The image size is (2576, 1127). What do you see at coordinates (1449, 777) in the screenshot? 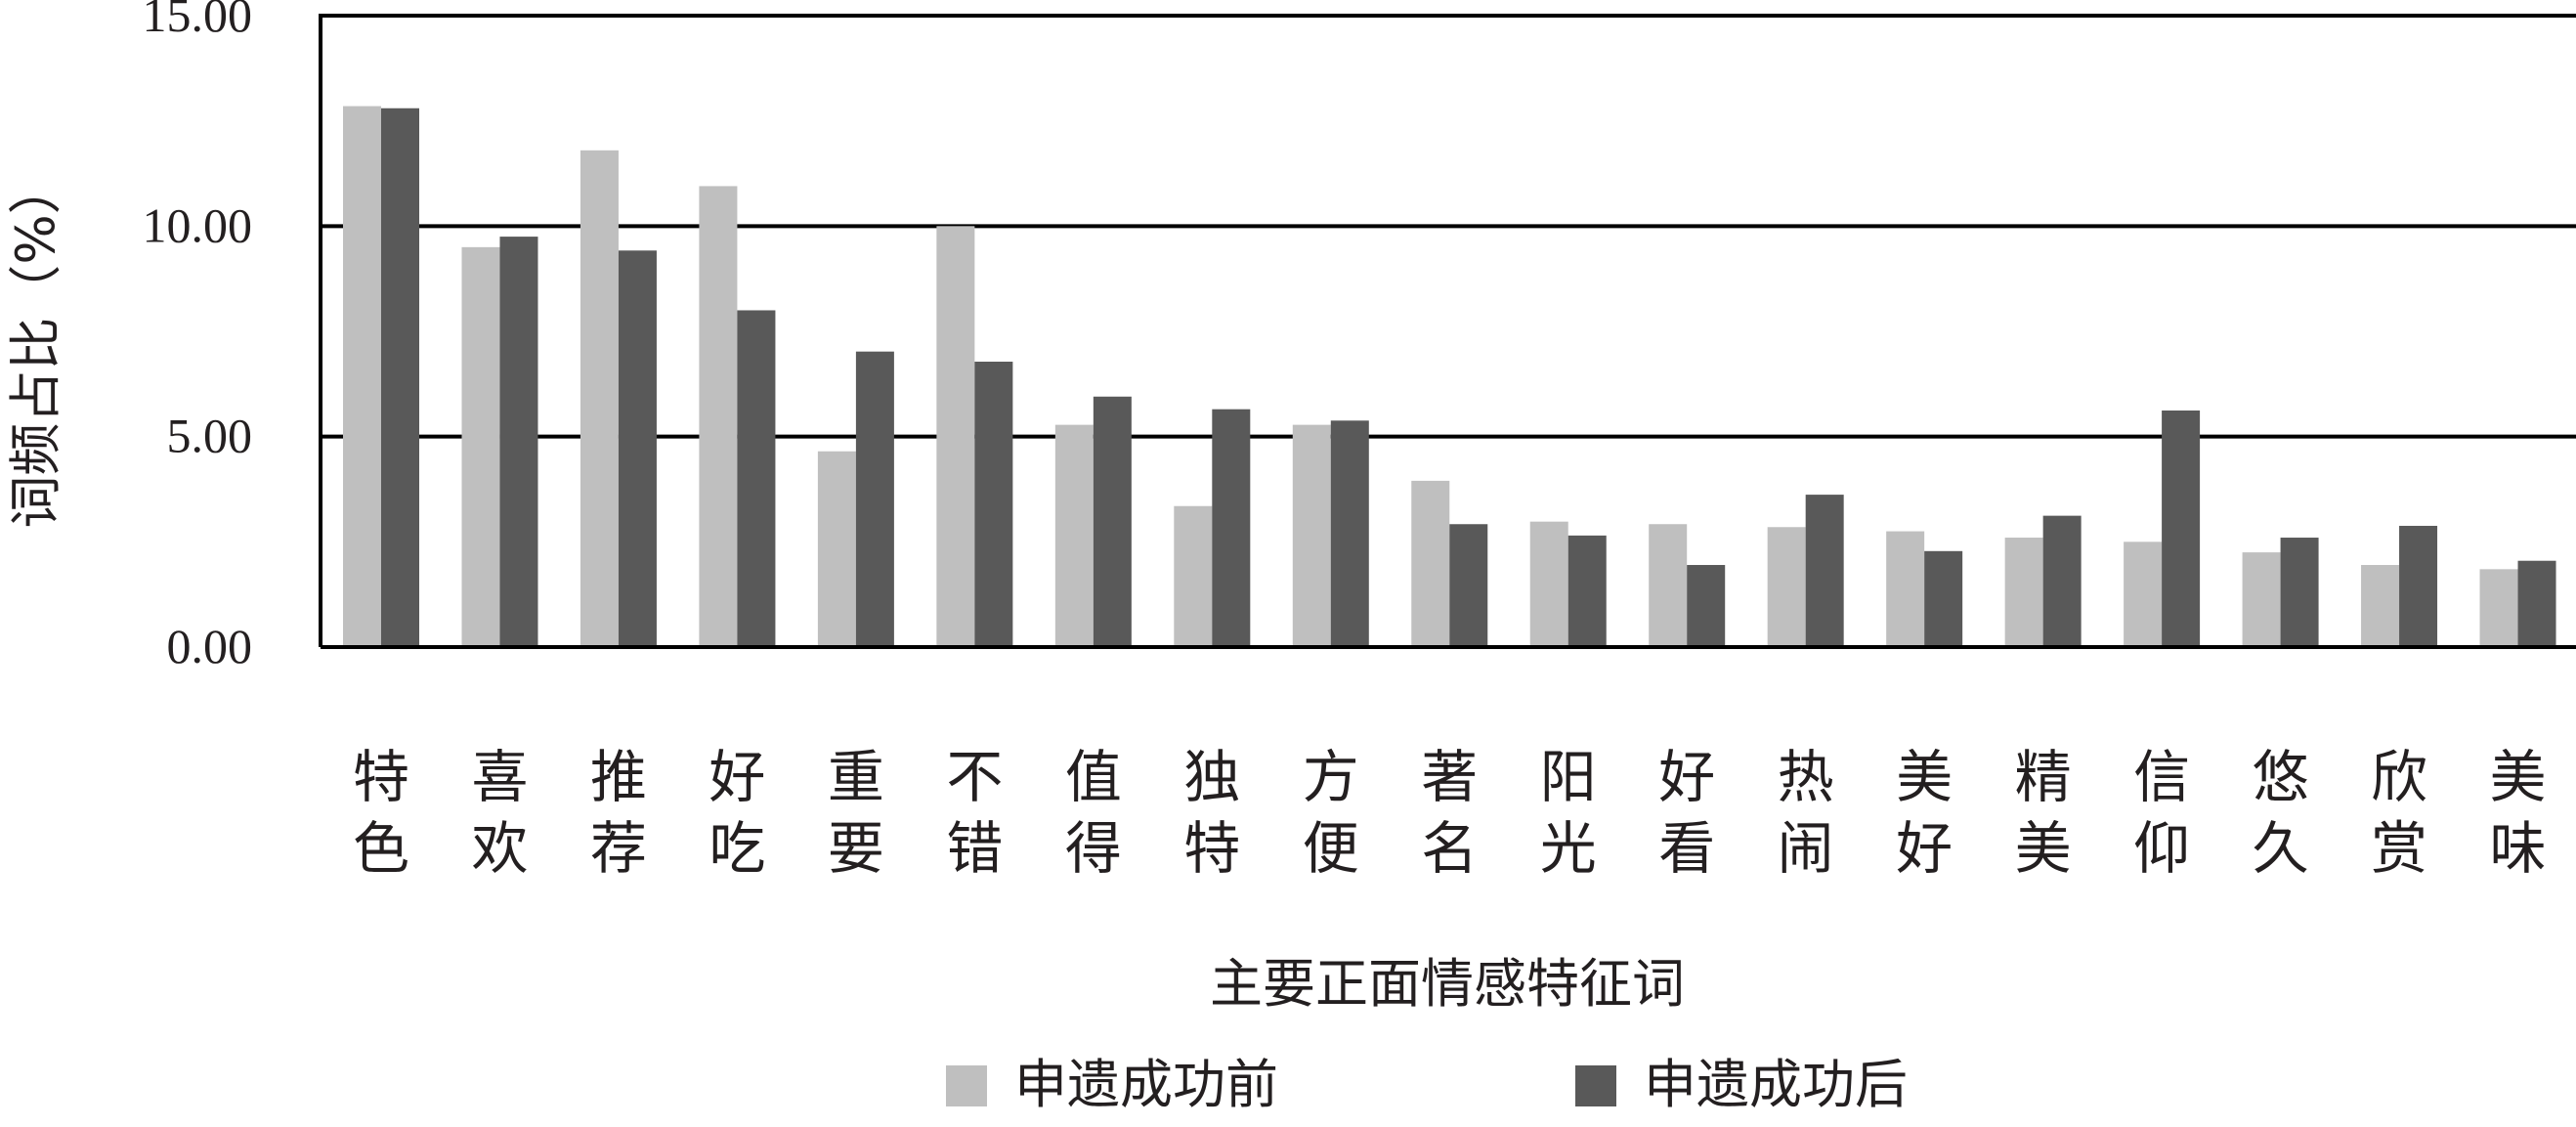
I see `x-tick-label: 著` at bounding box center [1449, 777].